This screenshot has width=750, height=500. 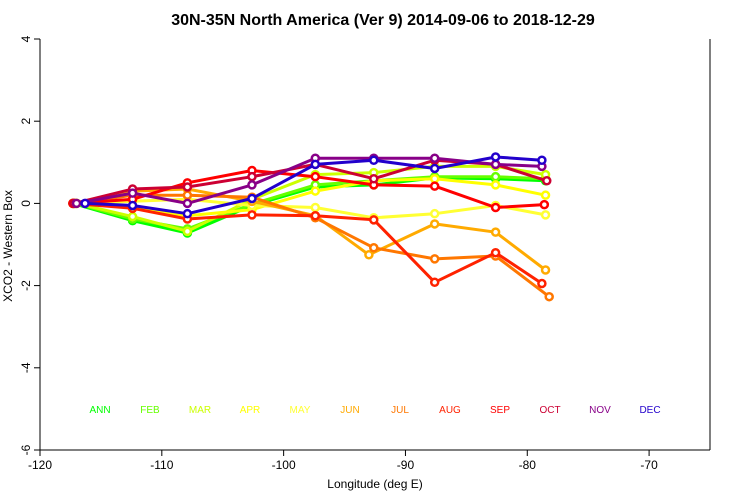 What do you see at coordinates (300, 410) in the screenshot?
I see `legend-item-may: MAY` at bounding box center [300, 410].